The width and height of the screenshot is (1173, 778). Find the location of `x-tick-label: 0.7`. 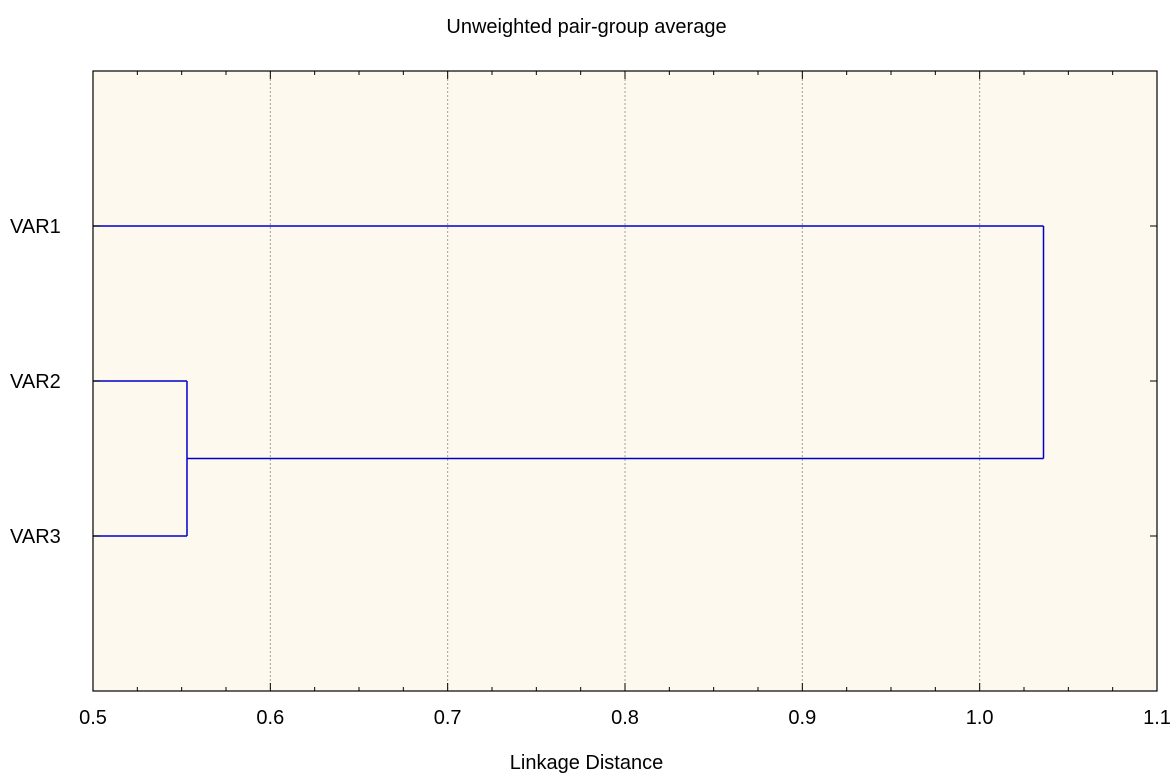

x-tick-label: 0.7 is located at coordinates (448, 718).